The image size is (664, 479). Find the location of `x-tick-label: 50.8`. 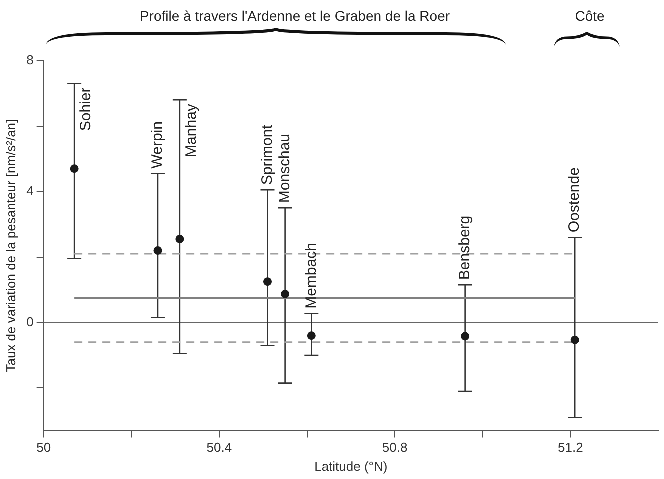

x-tick-label: 50.8 is located at coordinates (395, 448).